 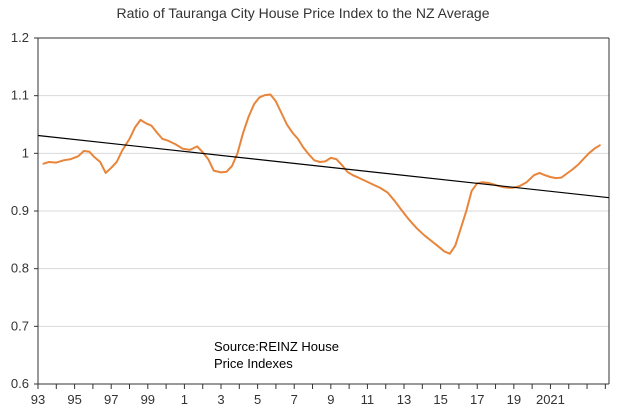 I want to click on y-axis-ticks: 0.6 0.7 0.8 0.9 1 1.1 1.2, so click(x=24, y=210).